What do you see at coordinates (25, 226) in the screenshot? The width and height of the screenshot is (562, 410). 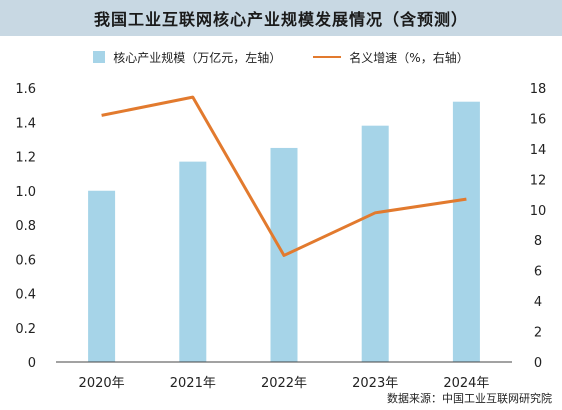 I see `y-left-tick-4: 0.8` at bounding box center [25, 226].